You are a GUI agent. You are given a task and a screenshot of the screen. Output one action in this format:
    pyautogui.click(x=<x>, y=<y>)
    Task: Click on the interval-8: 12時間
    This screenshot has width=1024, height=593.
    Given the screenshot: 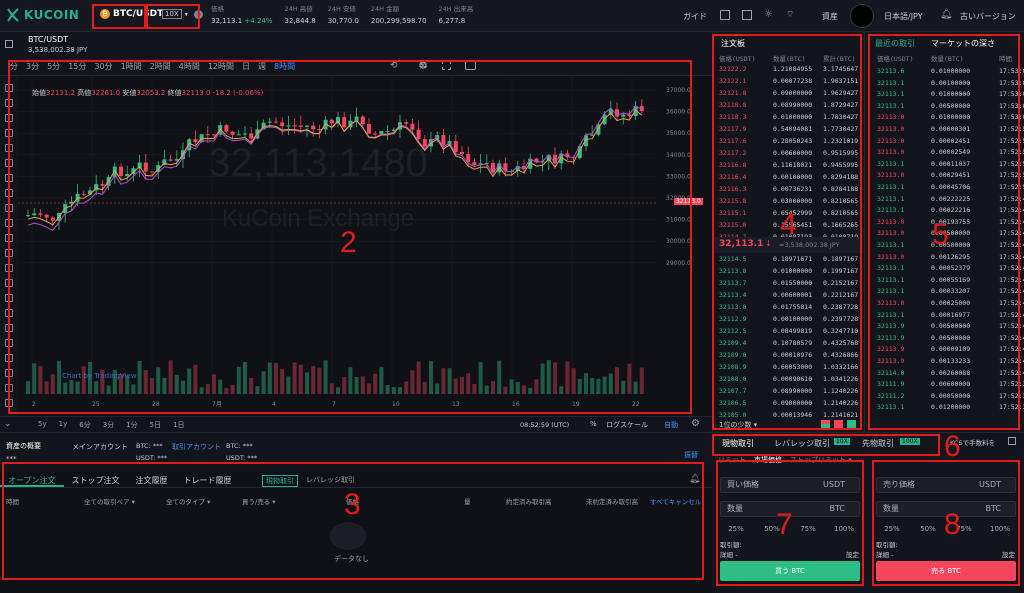 What is the action you would take?
    pyautogui.click(x=221, y=66)
    